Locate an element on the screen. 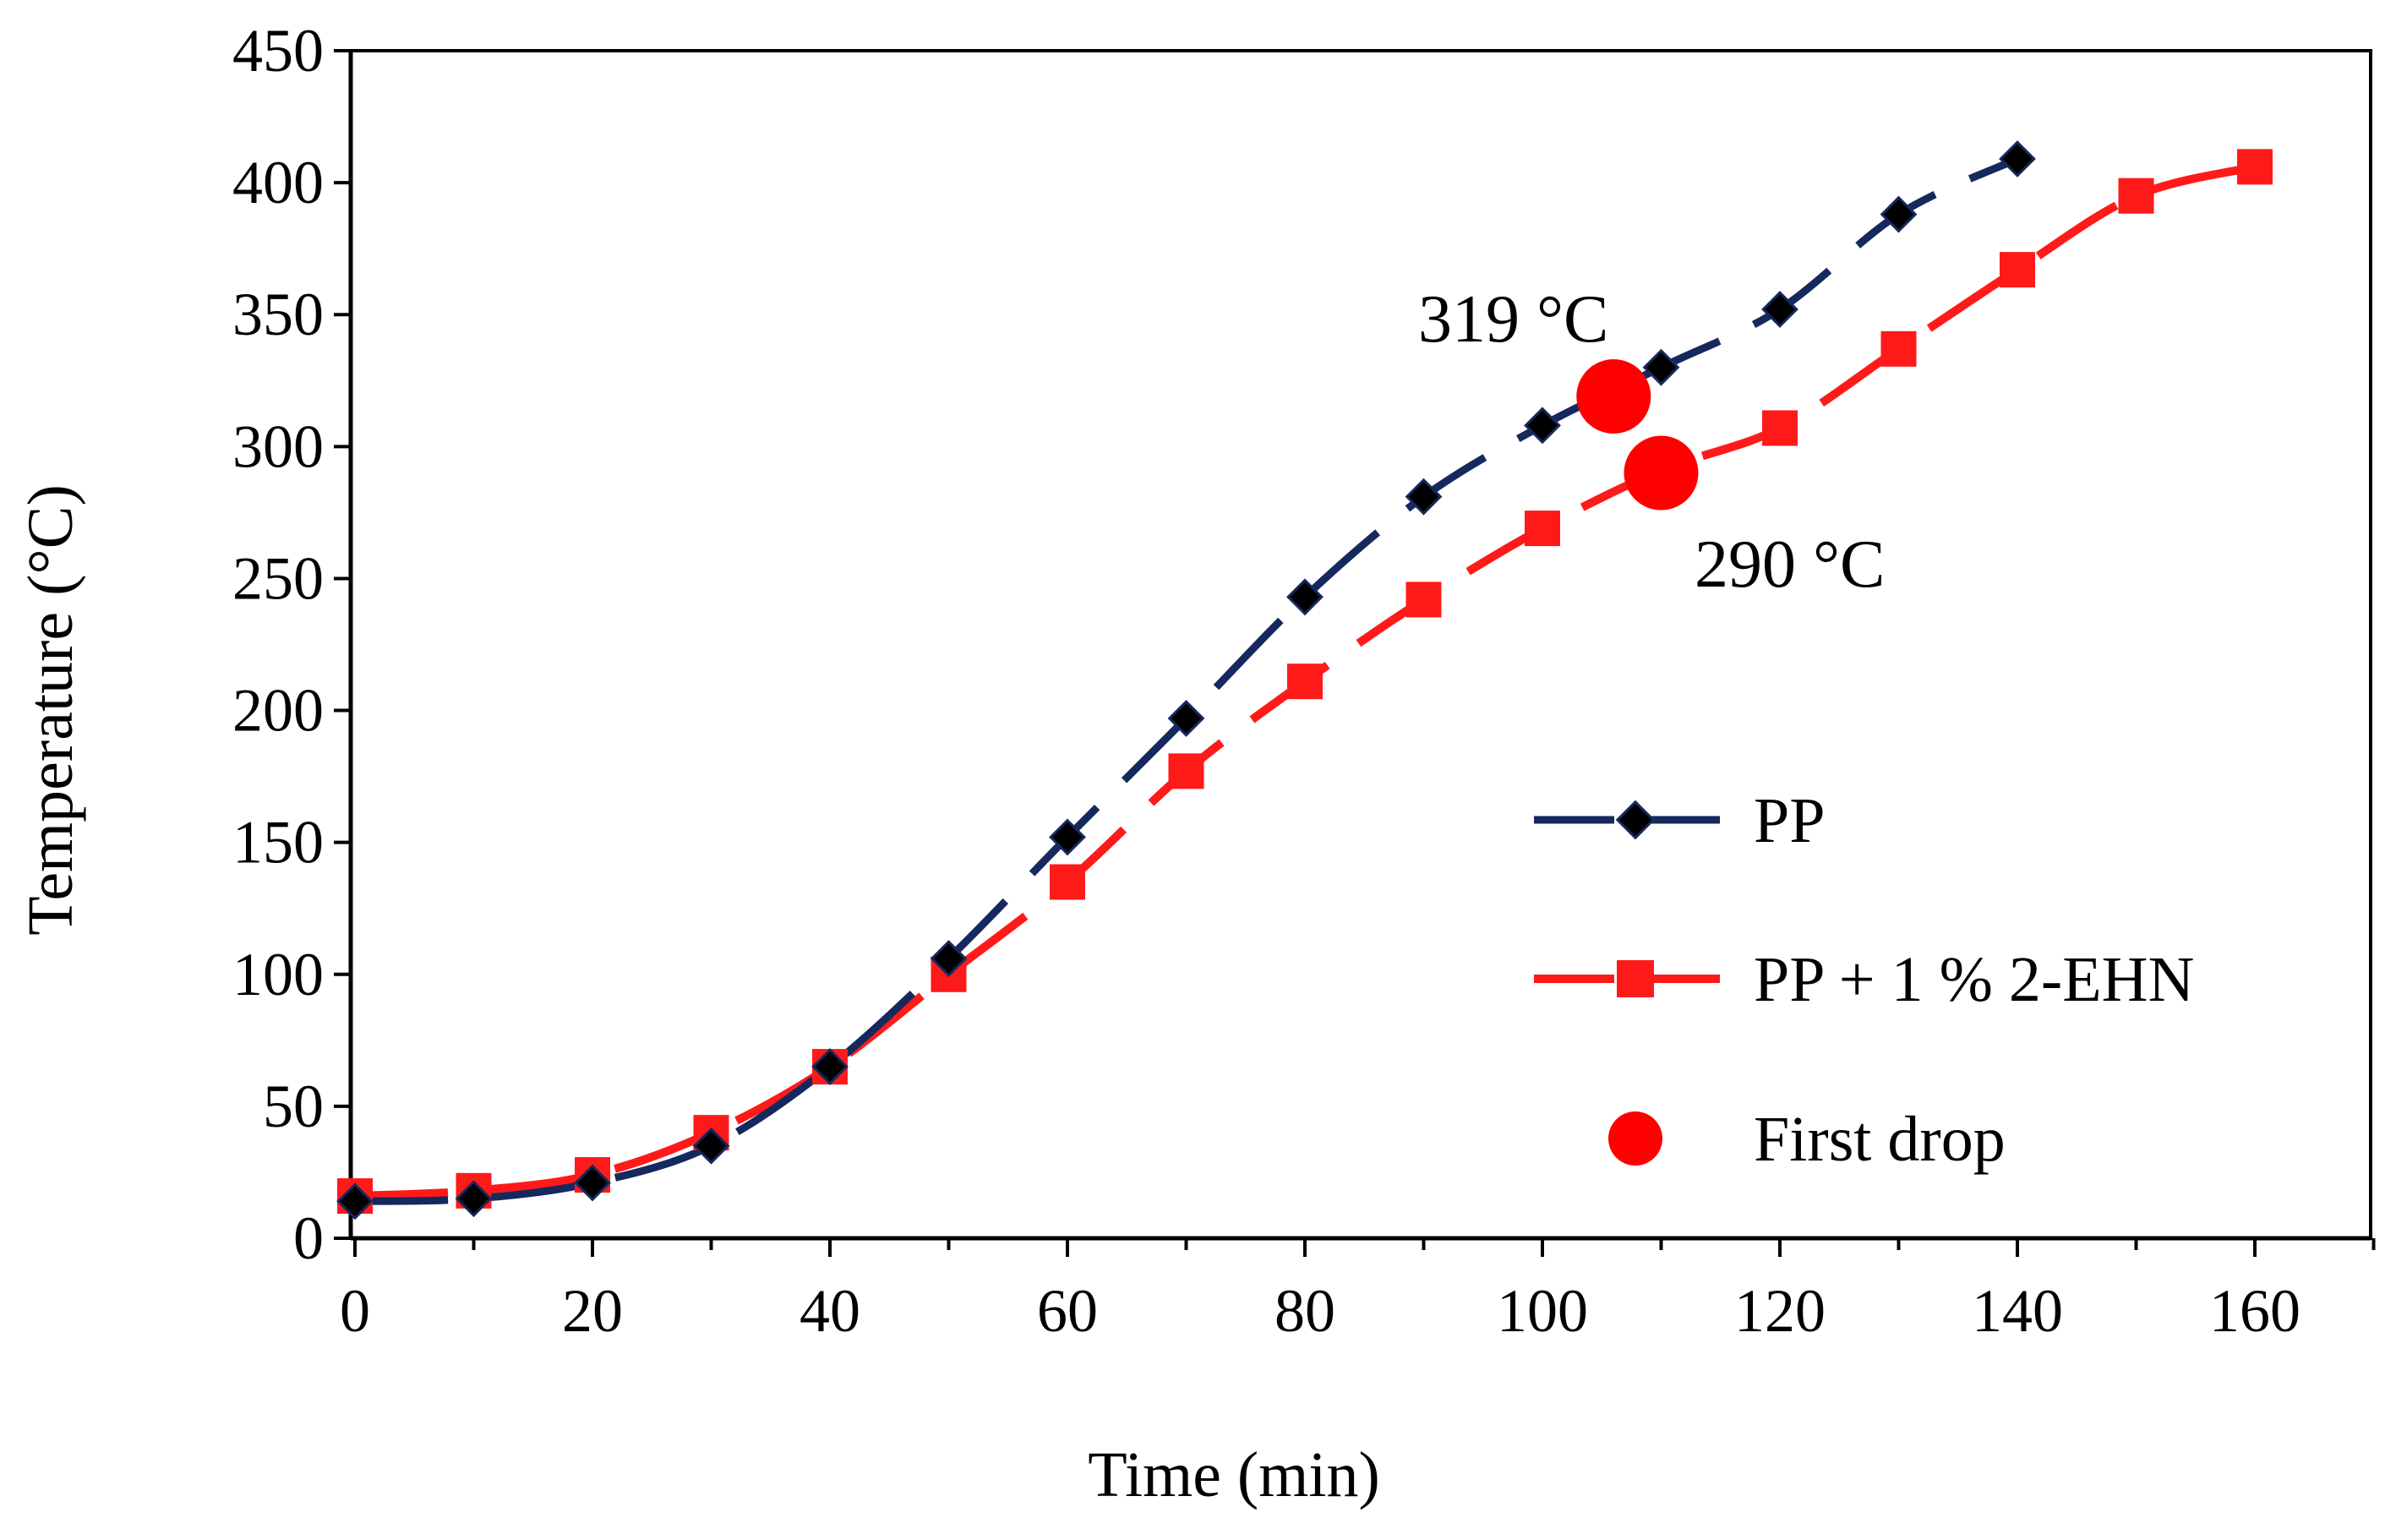 Image resolution: width=2396 pixels, height=1540 pixels. x-axis-label: Time (min) is located at coordinates (1234, 1474).